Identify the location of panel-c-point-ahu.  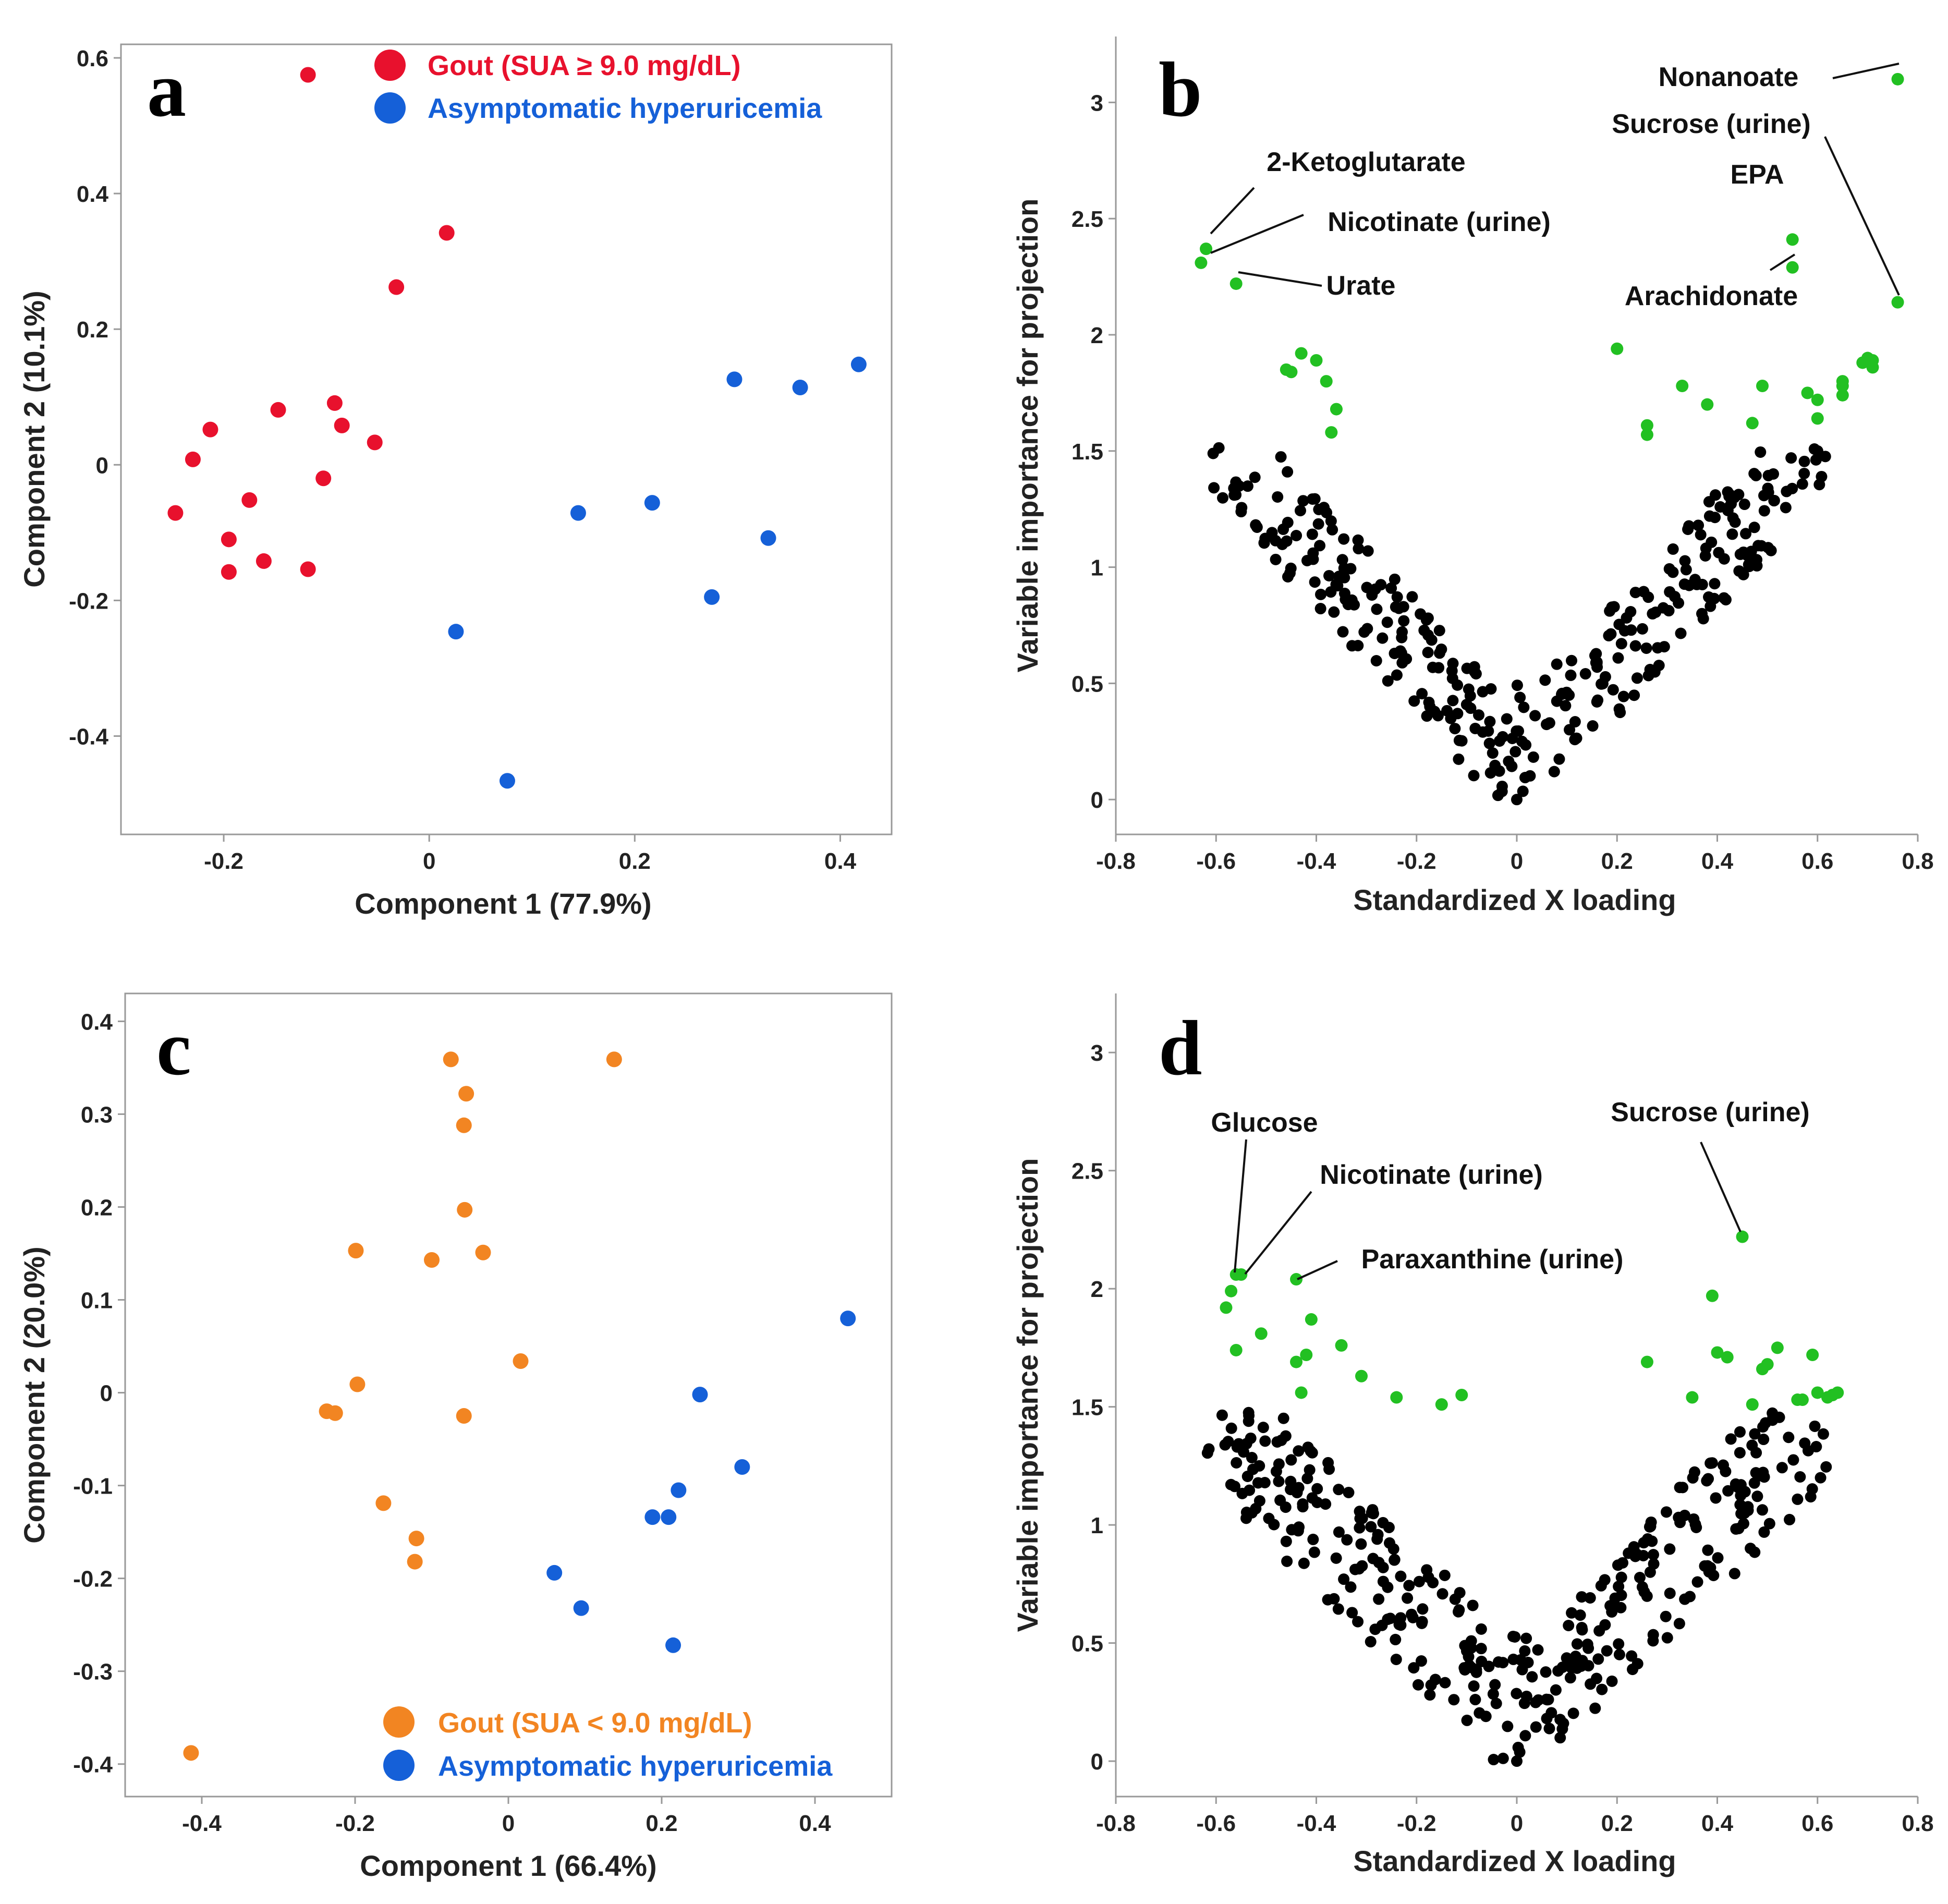
(742, 1467).